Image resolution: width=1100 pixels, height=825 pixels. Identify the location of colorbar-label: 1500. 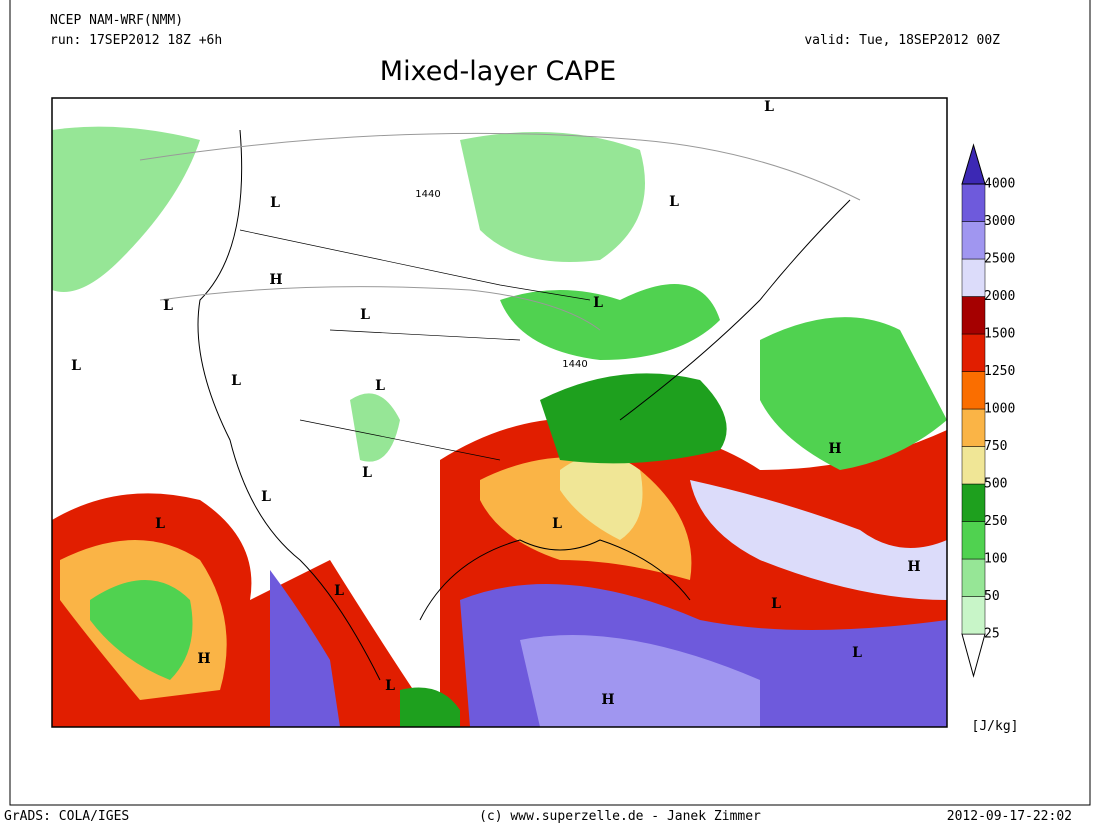
(999, 334).